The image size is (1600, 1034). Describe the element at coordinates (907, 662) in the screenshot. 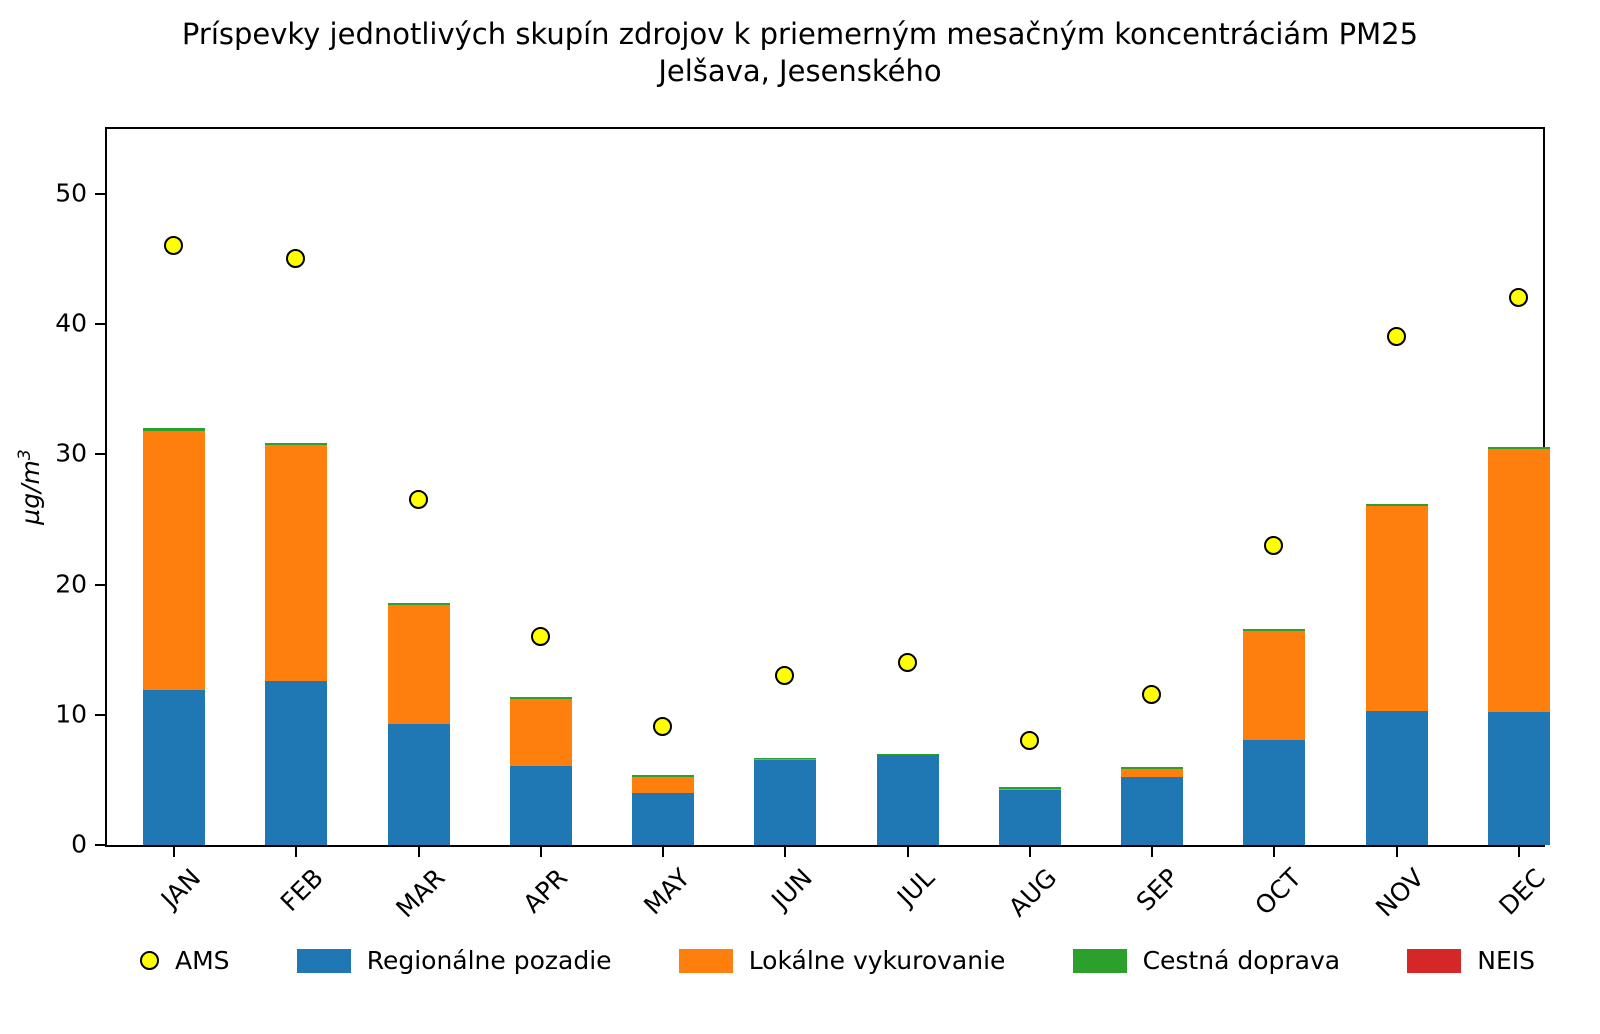

I see `ams-point-jul` at that location.